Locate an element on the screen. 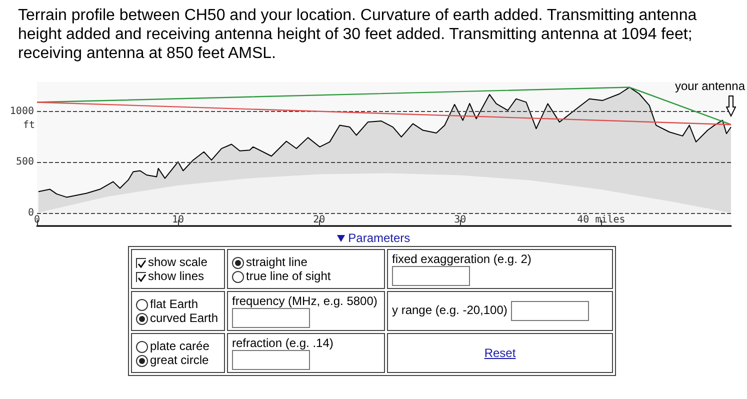  text: Reset is located at coordinates (500, 353).